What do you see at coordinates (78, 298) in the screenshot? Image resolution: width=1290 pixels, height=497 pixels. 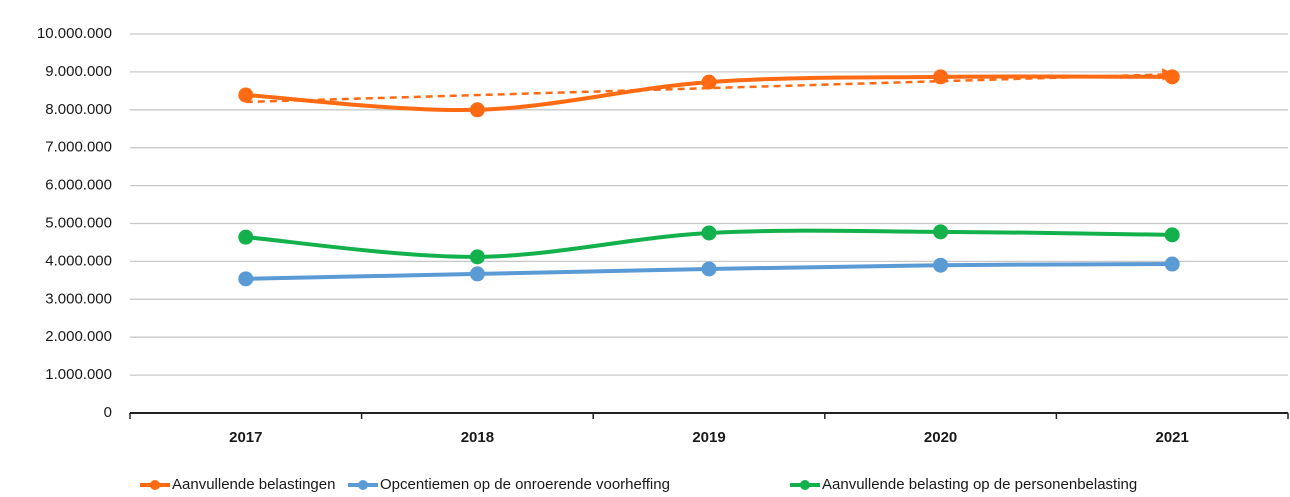 I see `y-tick-label: 3.000.000` at bounding box center [78, 298].